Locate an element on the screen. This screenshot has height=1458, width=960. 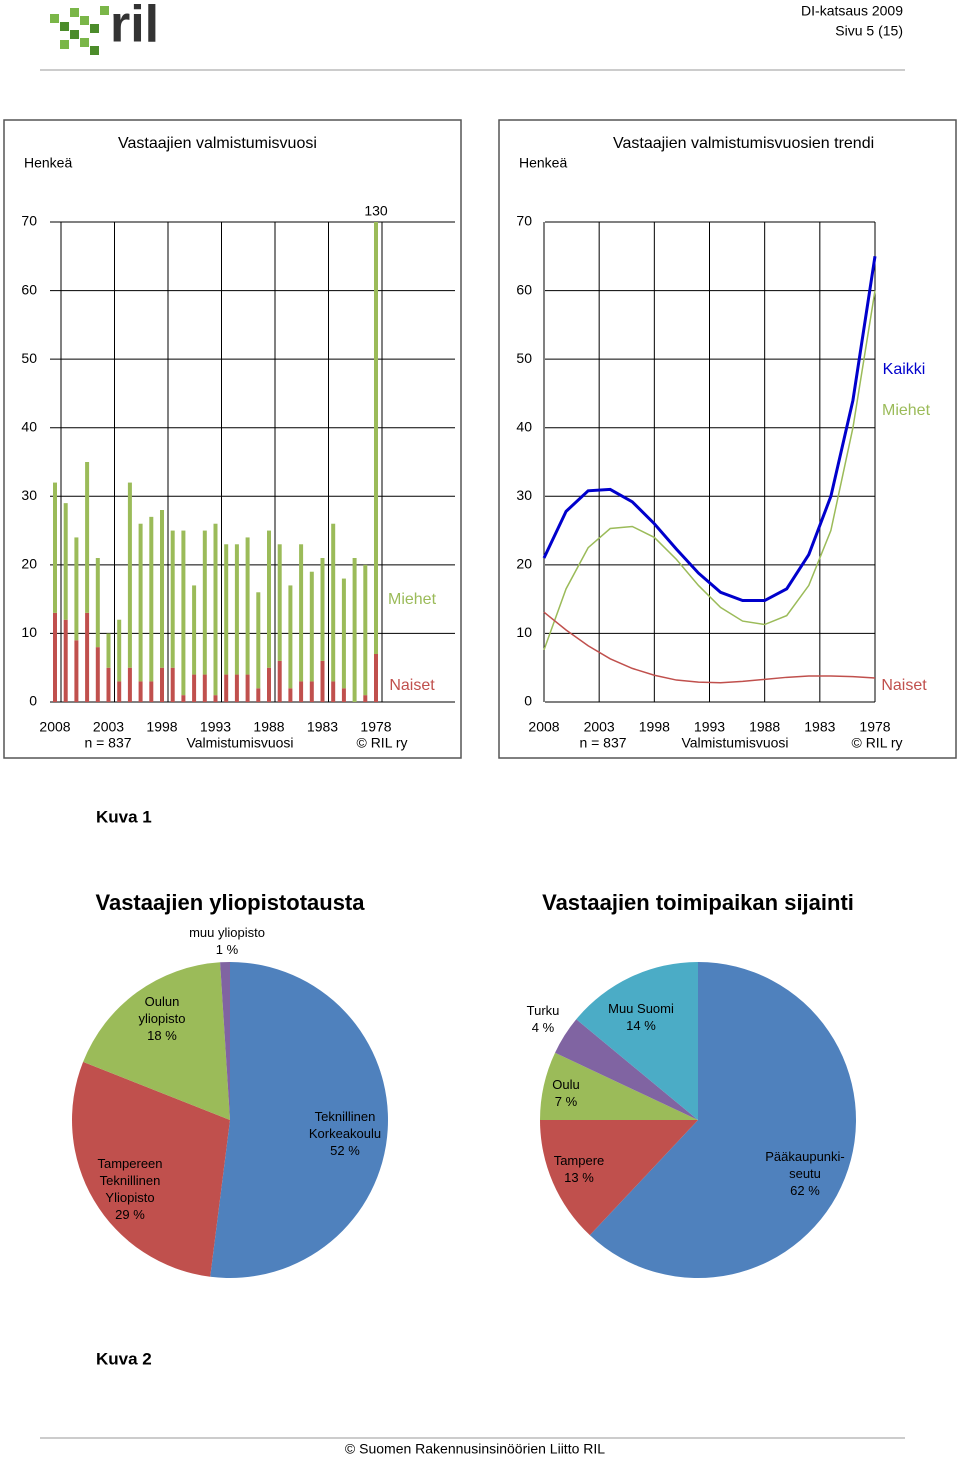
lines is located at coordinates (709, 470).